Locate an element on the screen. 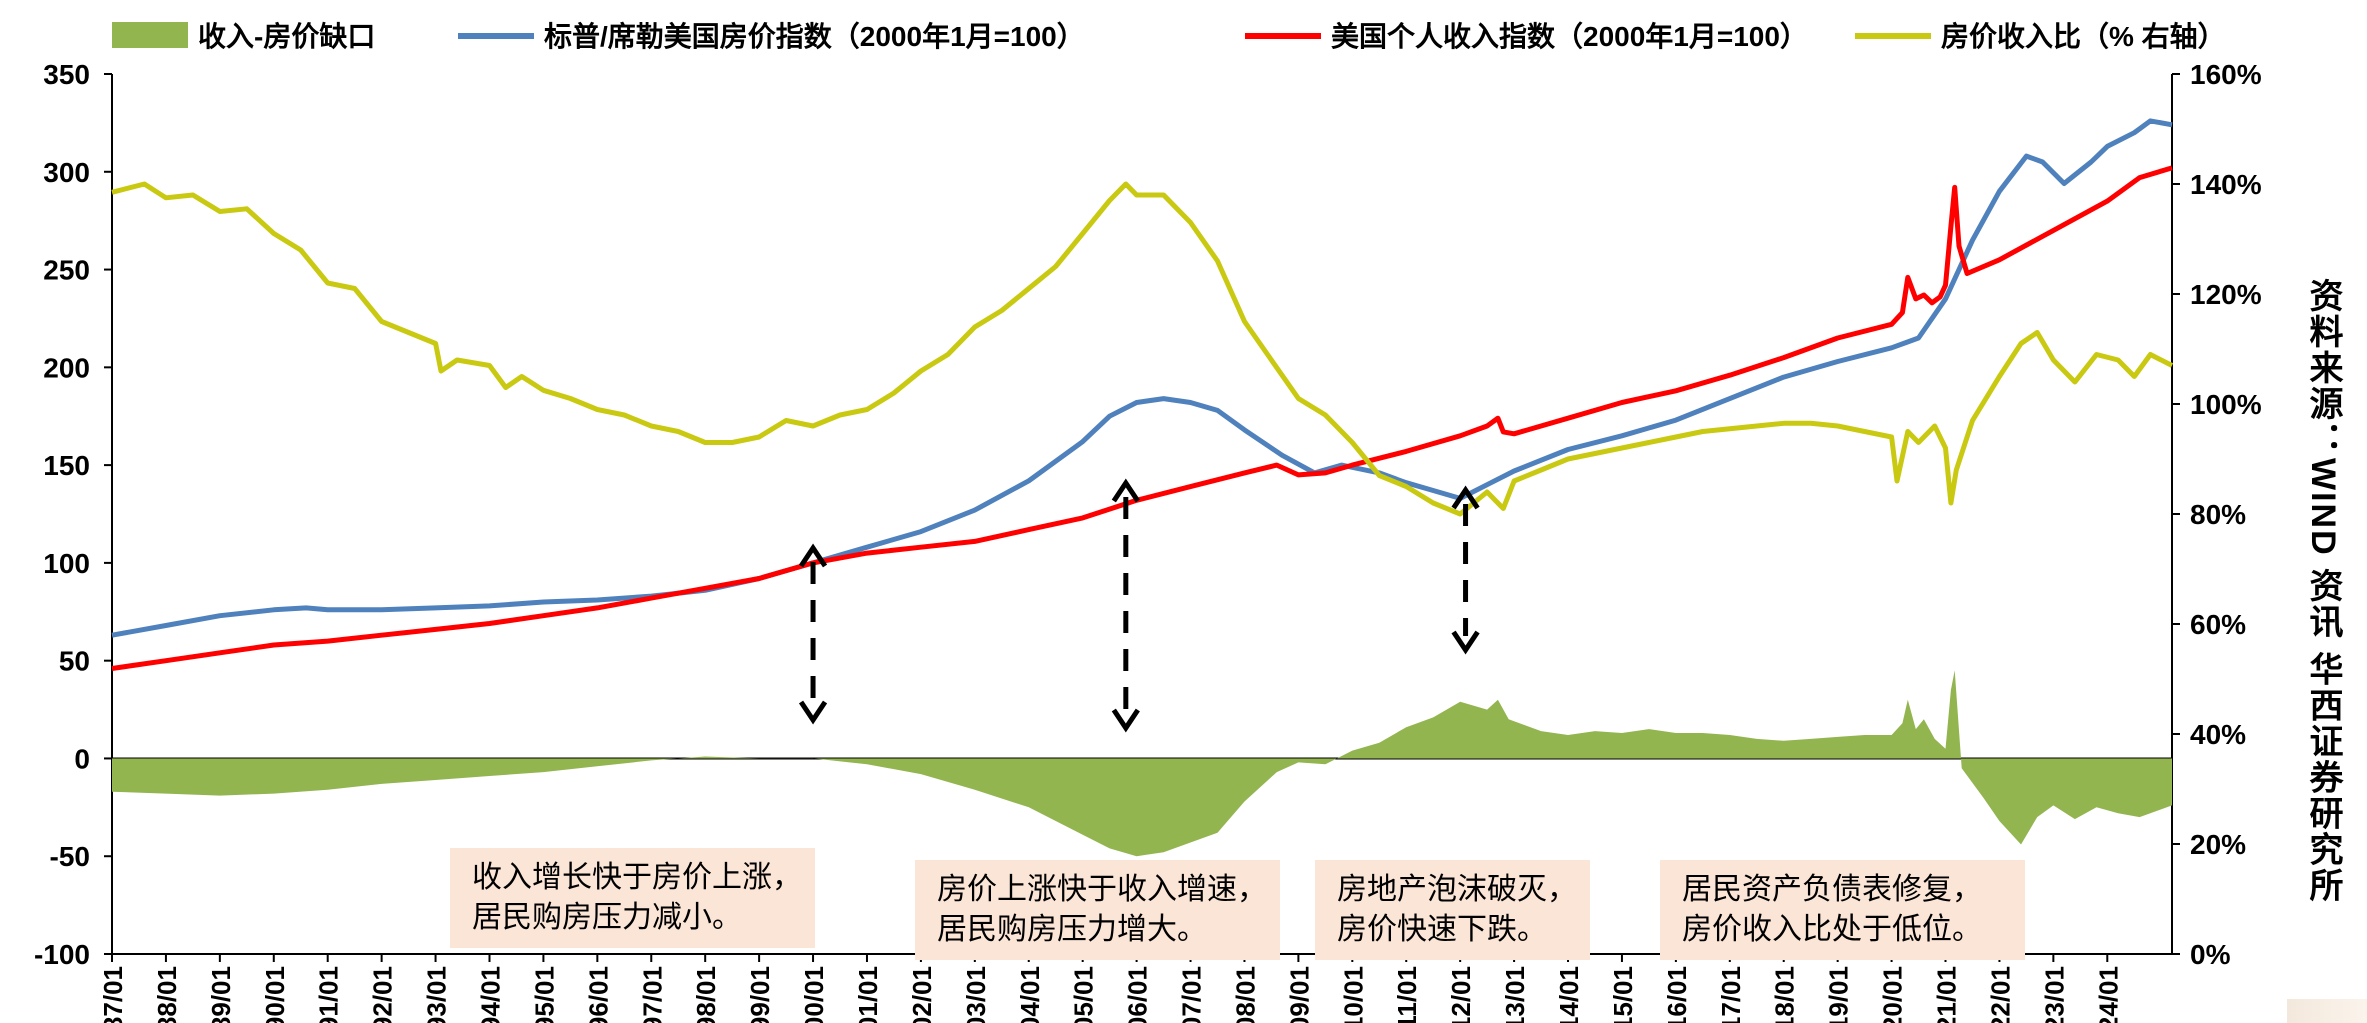 This screenshot has width=2367, height=1023. x-tick-label: 14/01 is located at coordinates (1569, 994).